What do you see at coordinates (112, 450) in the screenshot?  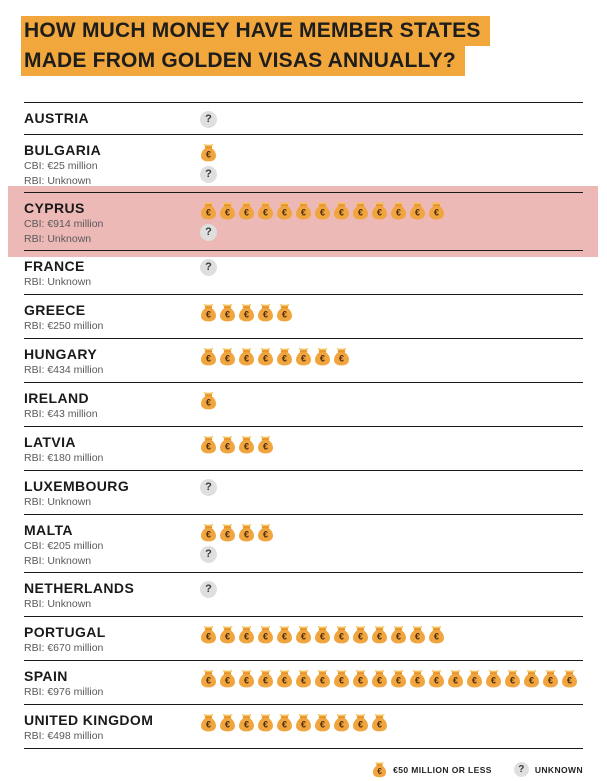 I see `country-column: LATVIA RBI: €180 million` at bounding box center [112, 450].